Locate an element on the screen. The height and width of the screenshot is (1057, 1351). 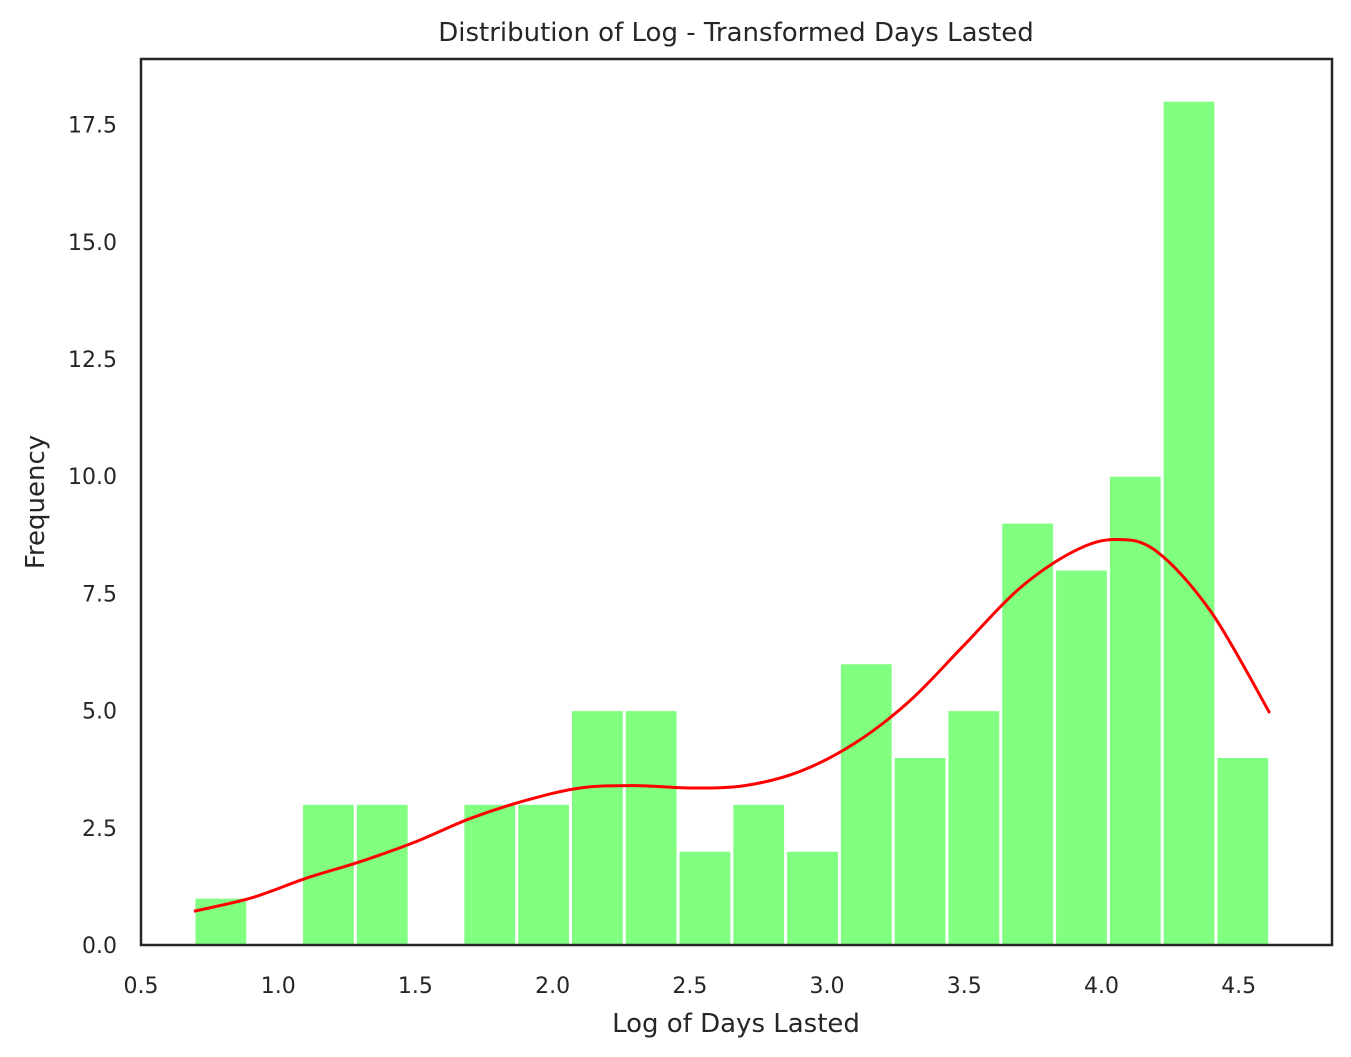
x-tick-label: 4.5 is located at coordinates (1238, 986).